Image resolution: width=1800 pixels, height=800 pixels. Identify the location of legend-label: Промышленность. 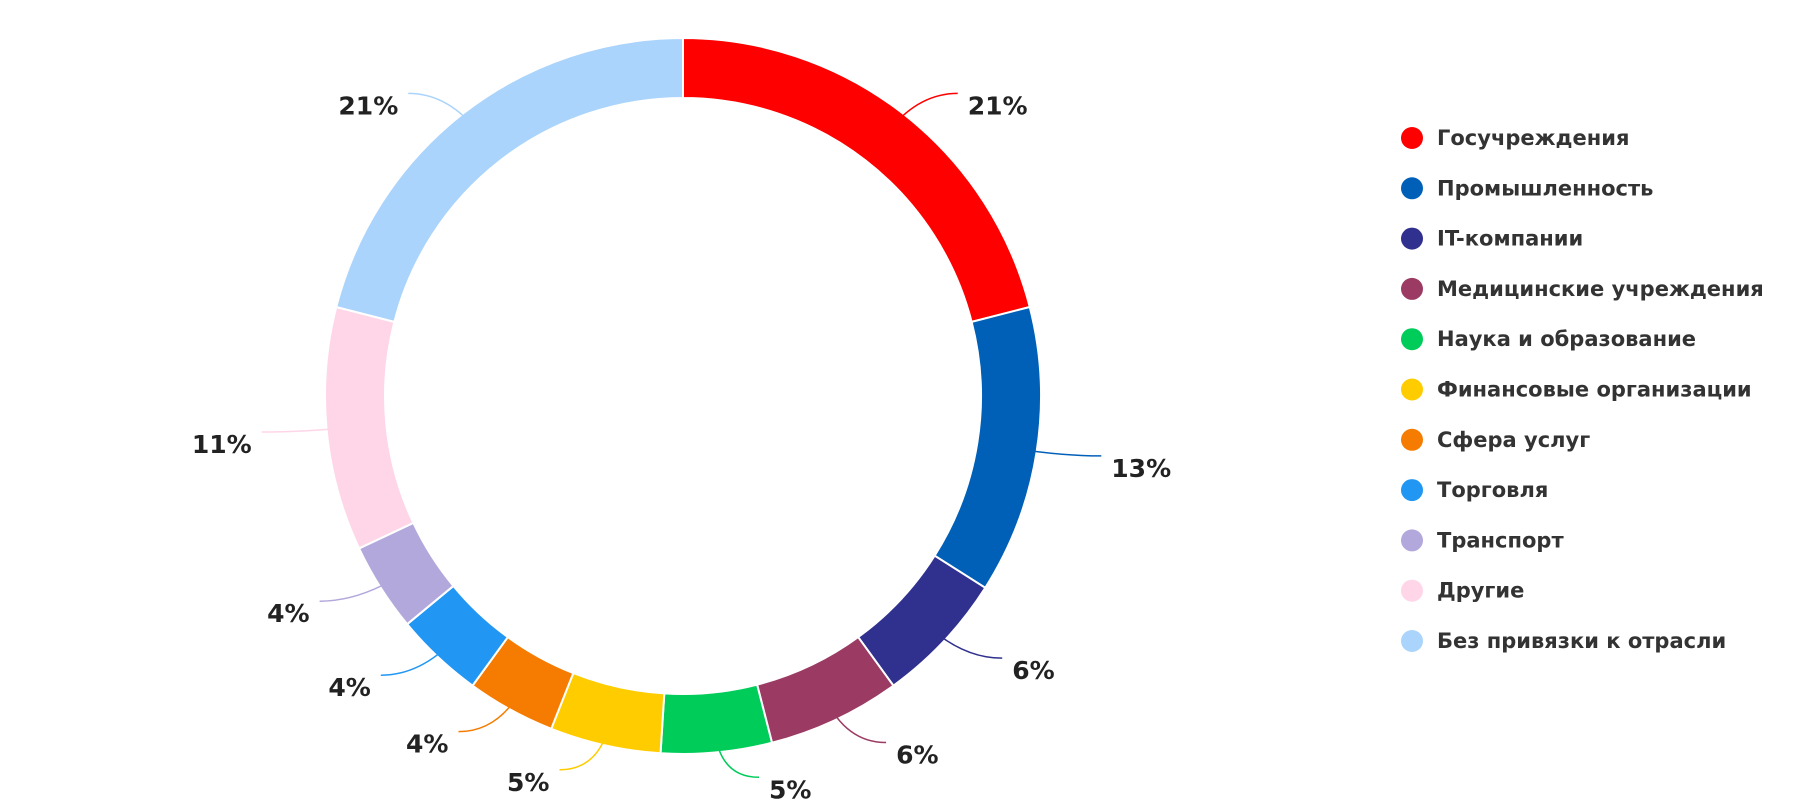
(1545, 188).